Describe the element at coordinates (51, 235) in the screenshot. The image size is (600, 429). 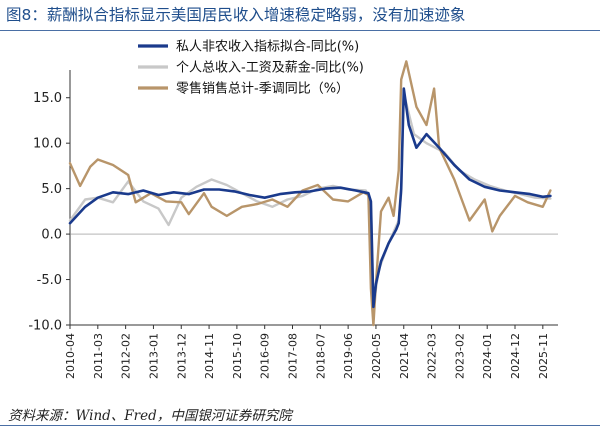
I see `y-tick-label: 0.0` at that location.